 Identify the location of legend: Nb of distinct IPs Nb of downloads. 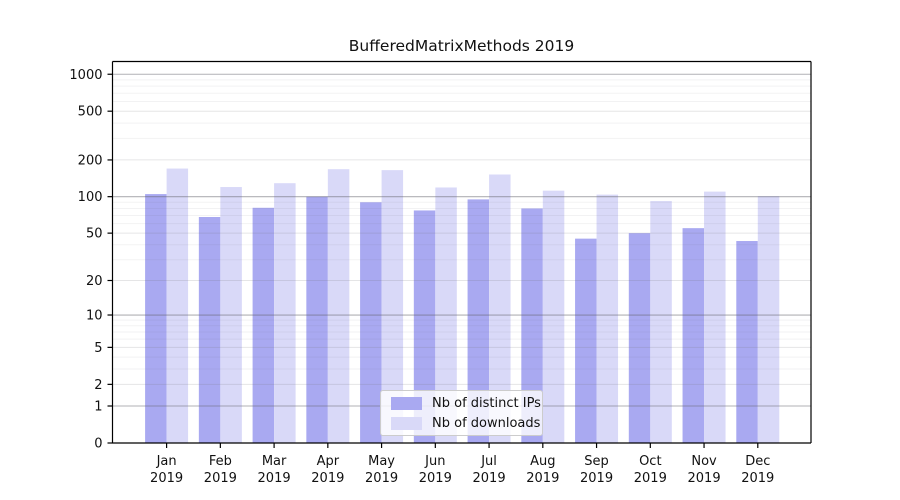
(461, 413).